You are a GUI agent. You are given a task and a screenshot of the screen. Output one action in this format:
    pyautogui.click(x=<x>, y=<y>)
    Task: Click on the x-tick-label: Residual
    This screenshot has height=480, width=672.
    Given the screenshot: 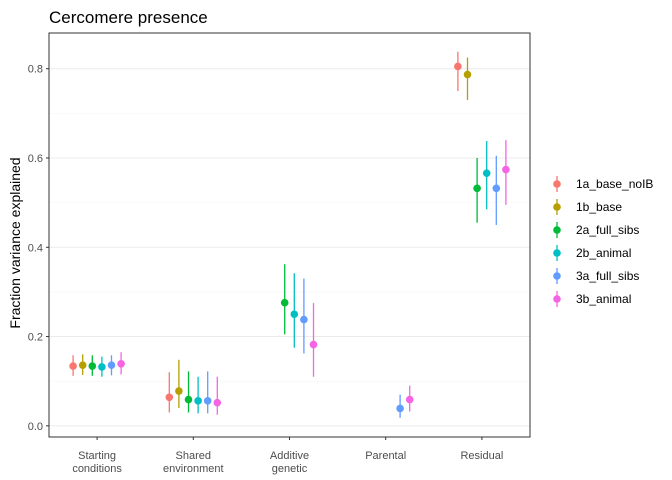 What is the action you would take?
    pyautogui.click(x=481, y=456)
    